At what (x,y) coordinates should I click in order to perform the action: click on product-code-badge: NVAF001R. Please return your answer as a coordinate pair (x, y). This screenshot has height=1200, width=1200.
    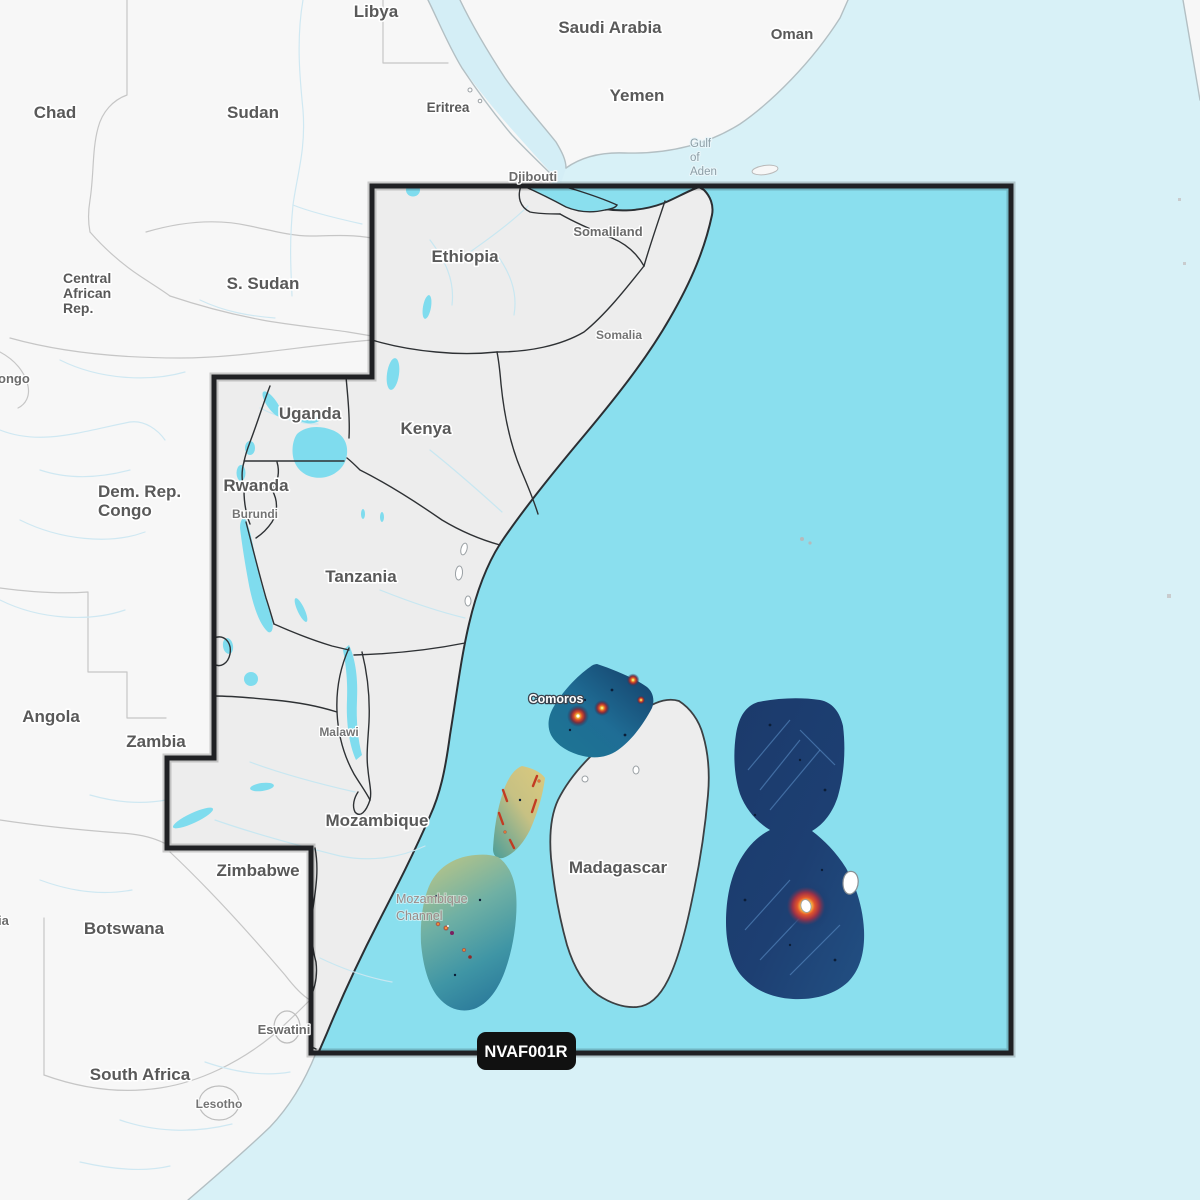
    Looking at the image, I should click on (526, 1051).